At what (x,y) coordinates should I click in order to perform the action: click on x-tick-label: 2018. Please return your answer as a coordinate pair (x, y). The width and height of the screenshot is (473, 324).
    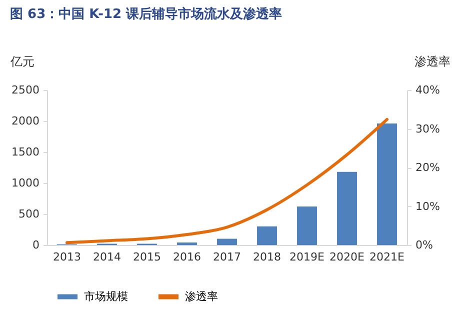
    Looking at the image, I should click on (267, 257).